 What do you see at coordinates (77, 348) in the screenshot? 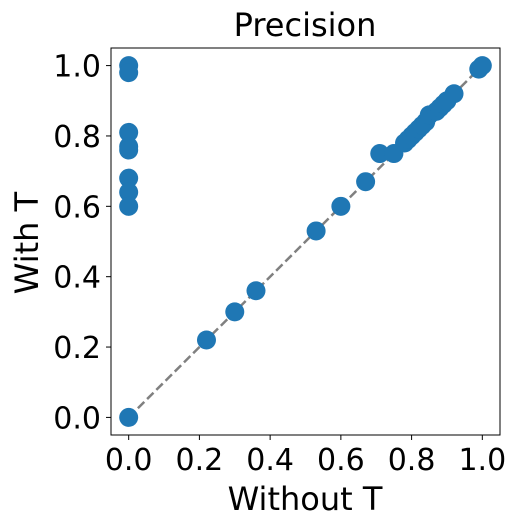
I see `y-tick-label: 0.2` at bounding box center [77, 348].